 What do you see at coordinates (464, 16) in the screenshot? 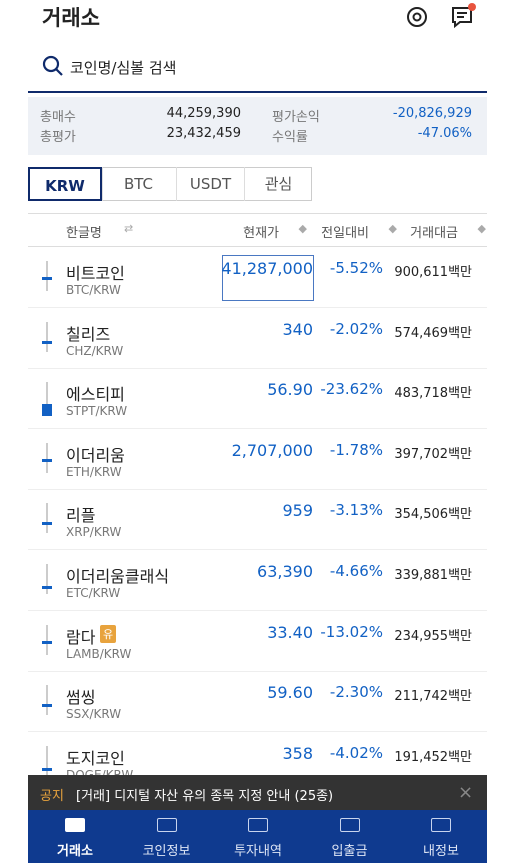
I see `chat-icon` at bounding box center [464, 16].